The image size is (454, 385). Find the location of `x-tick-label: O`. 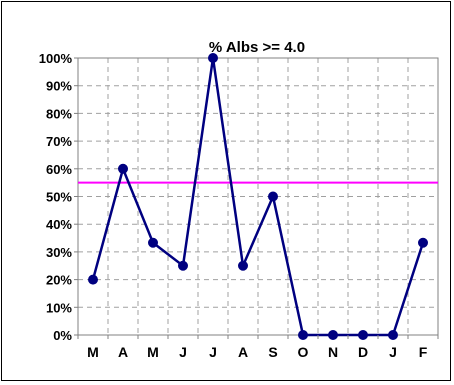

x-tick-label: O is located at coordinates (303, 352).